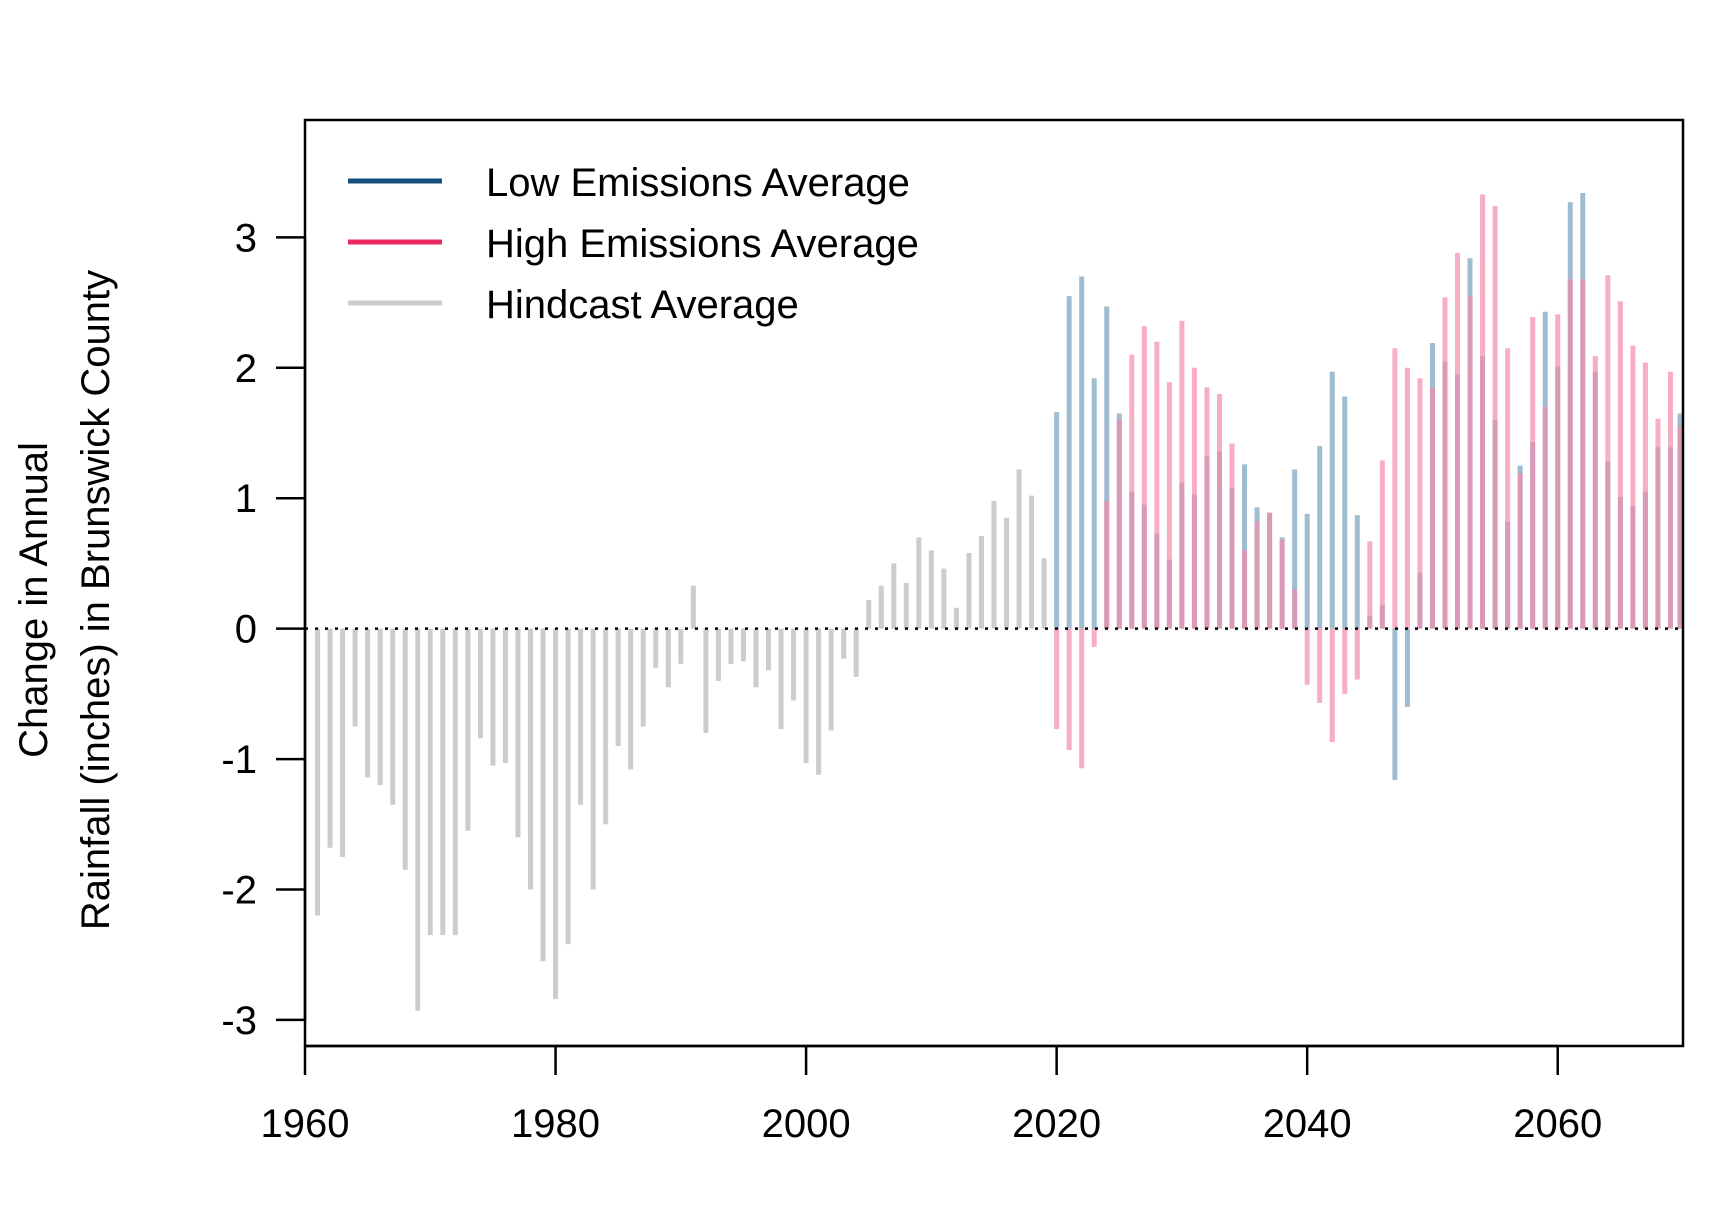  What do you see at coordinates (246, 499) in the screenshot?
I see `y-tick-label-1: 1` at bounding box center [246, 499].